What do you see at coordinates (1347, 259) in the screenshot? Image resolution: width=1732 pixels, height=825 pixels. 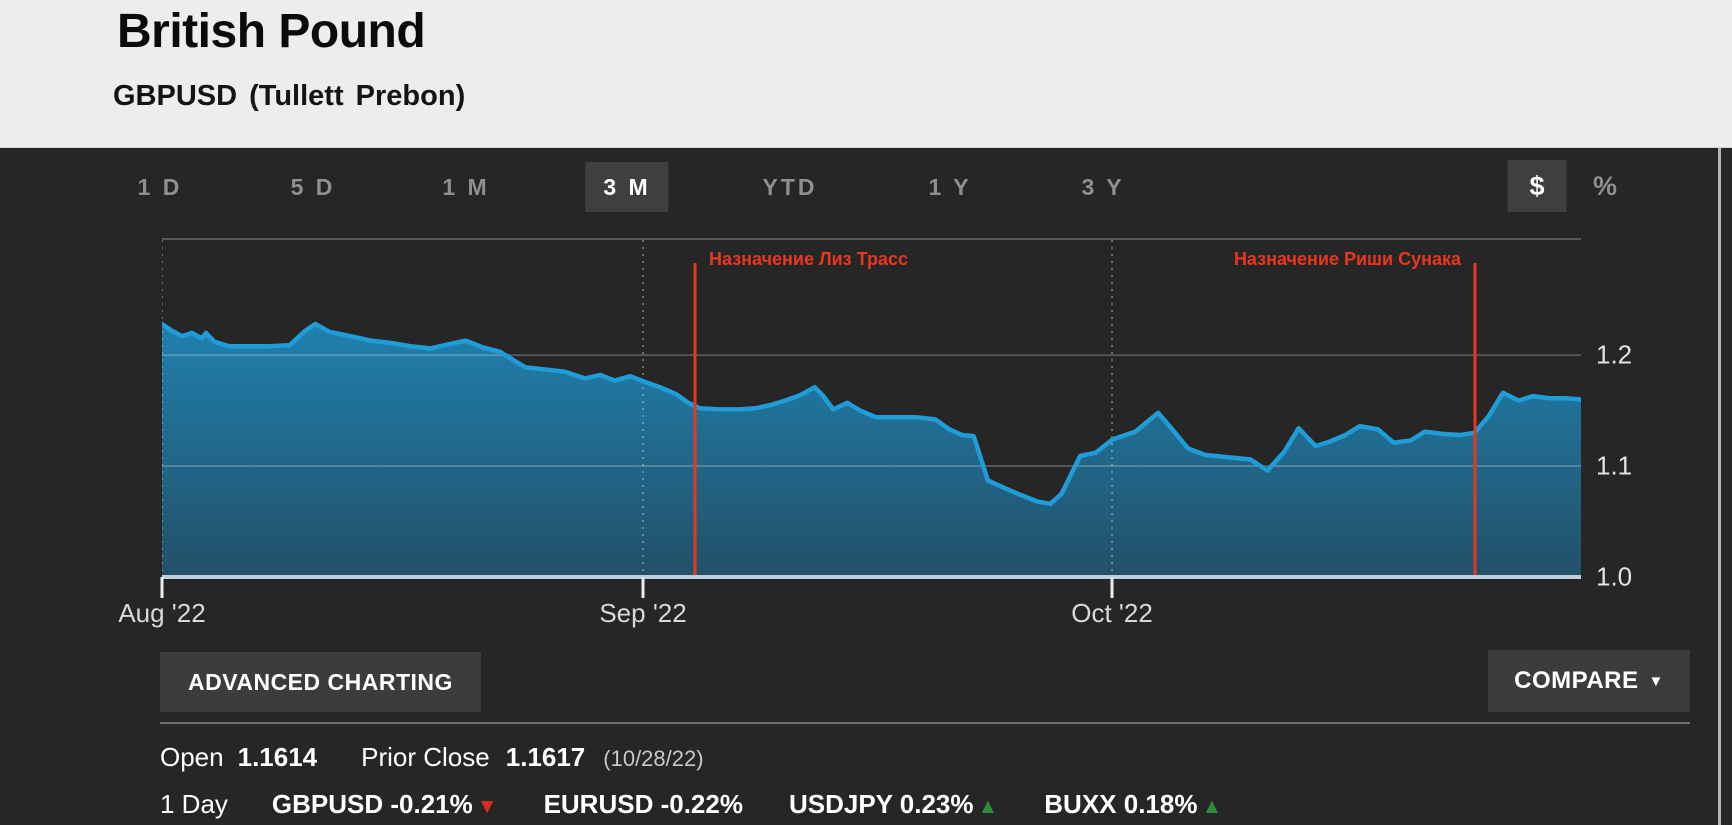 I see `event-marker-label: Назначение Риши Сунака` at bounding box center [1347, 259].